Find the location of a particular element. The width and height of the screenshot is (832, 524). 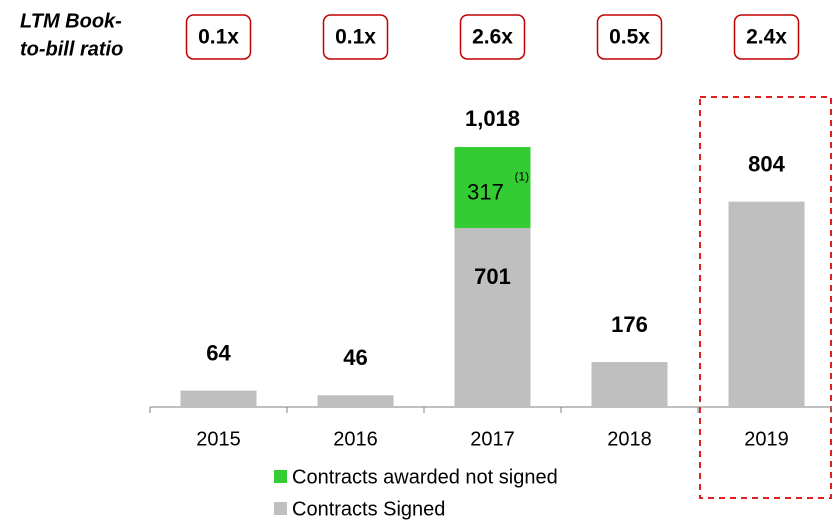

value-label: 804 is located at coordinates (766, 163).